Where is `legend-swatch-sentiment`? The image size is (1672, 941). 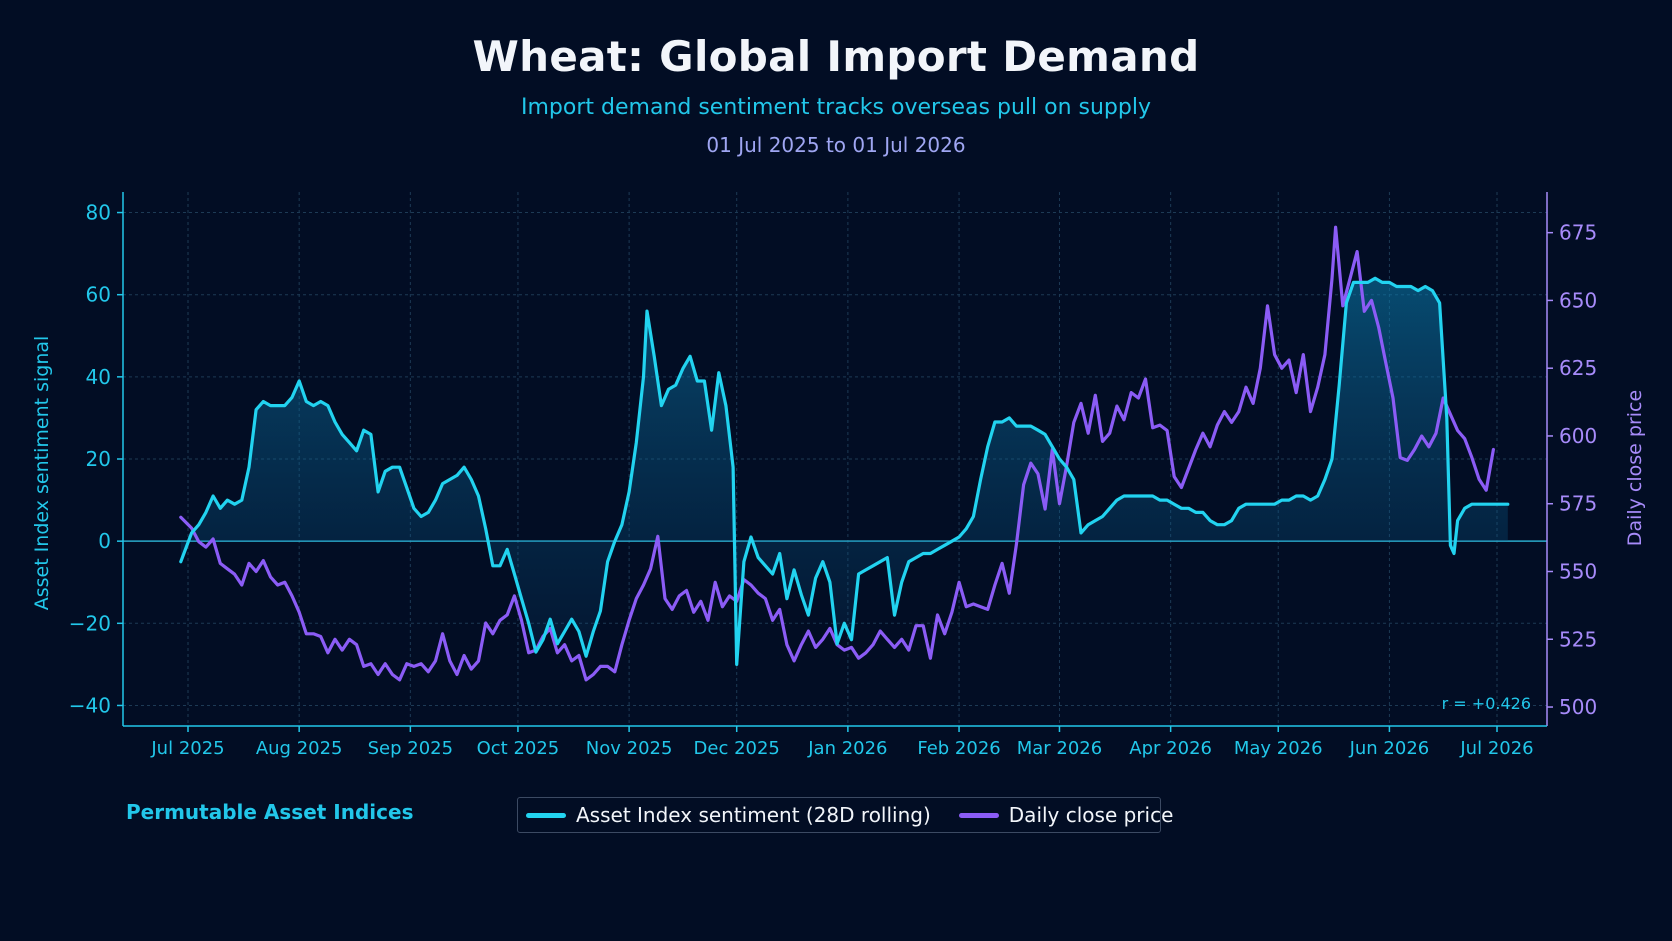
legend-swatch-sentiment is located at coordinates (546, 815).